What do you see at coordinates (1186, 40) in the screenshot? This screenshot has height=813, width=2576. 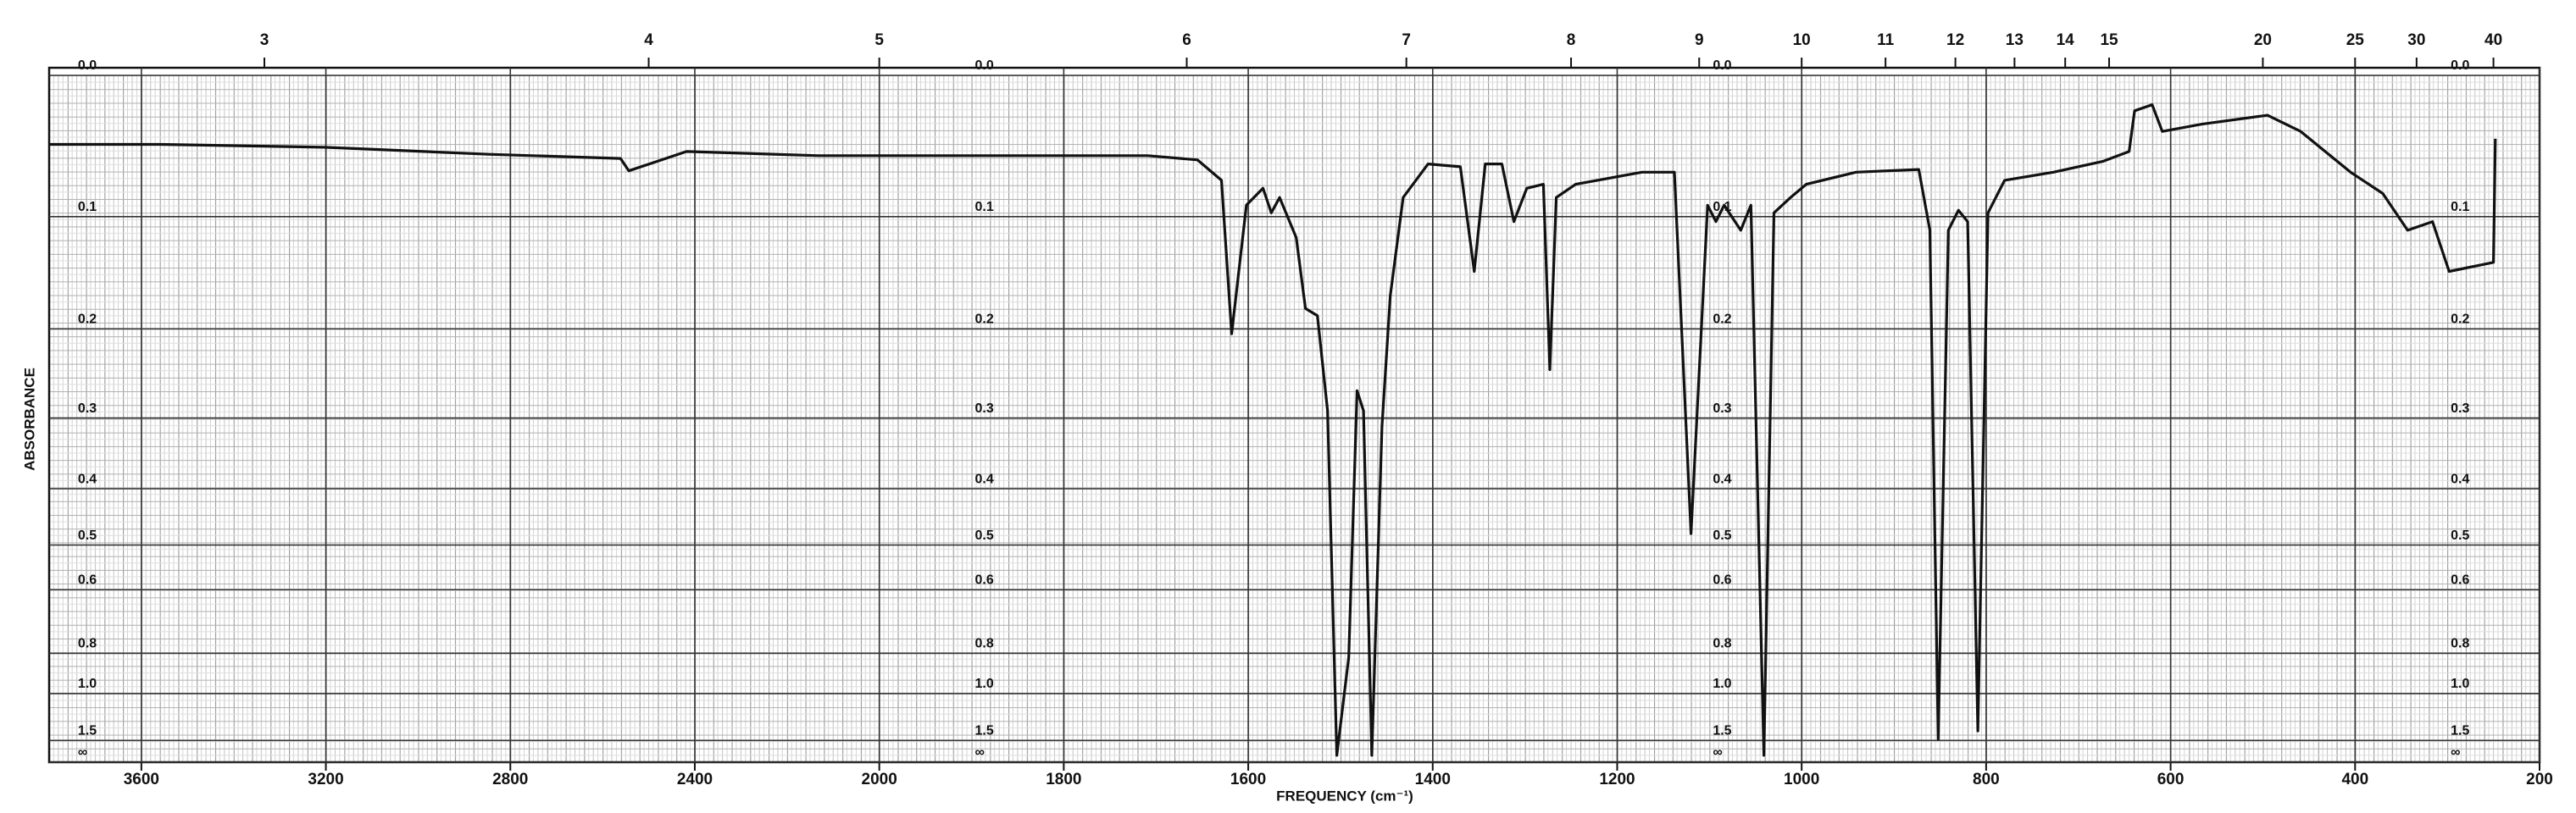 I see `x2-tick-label: 6` at bounding box center [1186, 40].